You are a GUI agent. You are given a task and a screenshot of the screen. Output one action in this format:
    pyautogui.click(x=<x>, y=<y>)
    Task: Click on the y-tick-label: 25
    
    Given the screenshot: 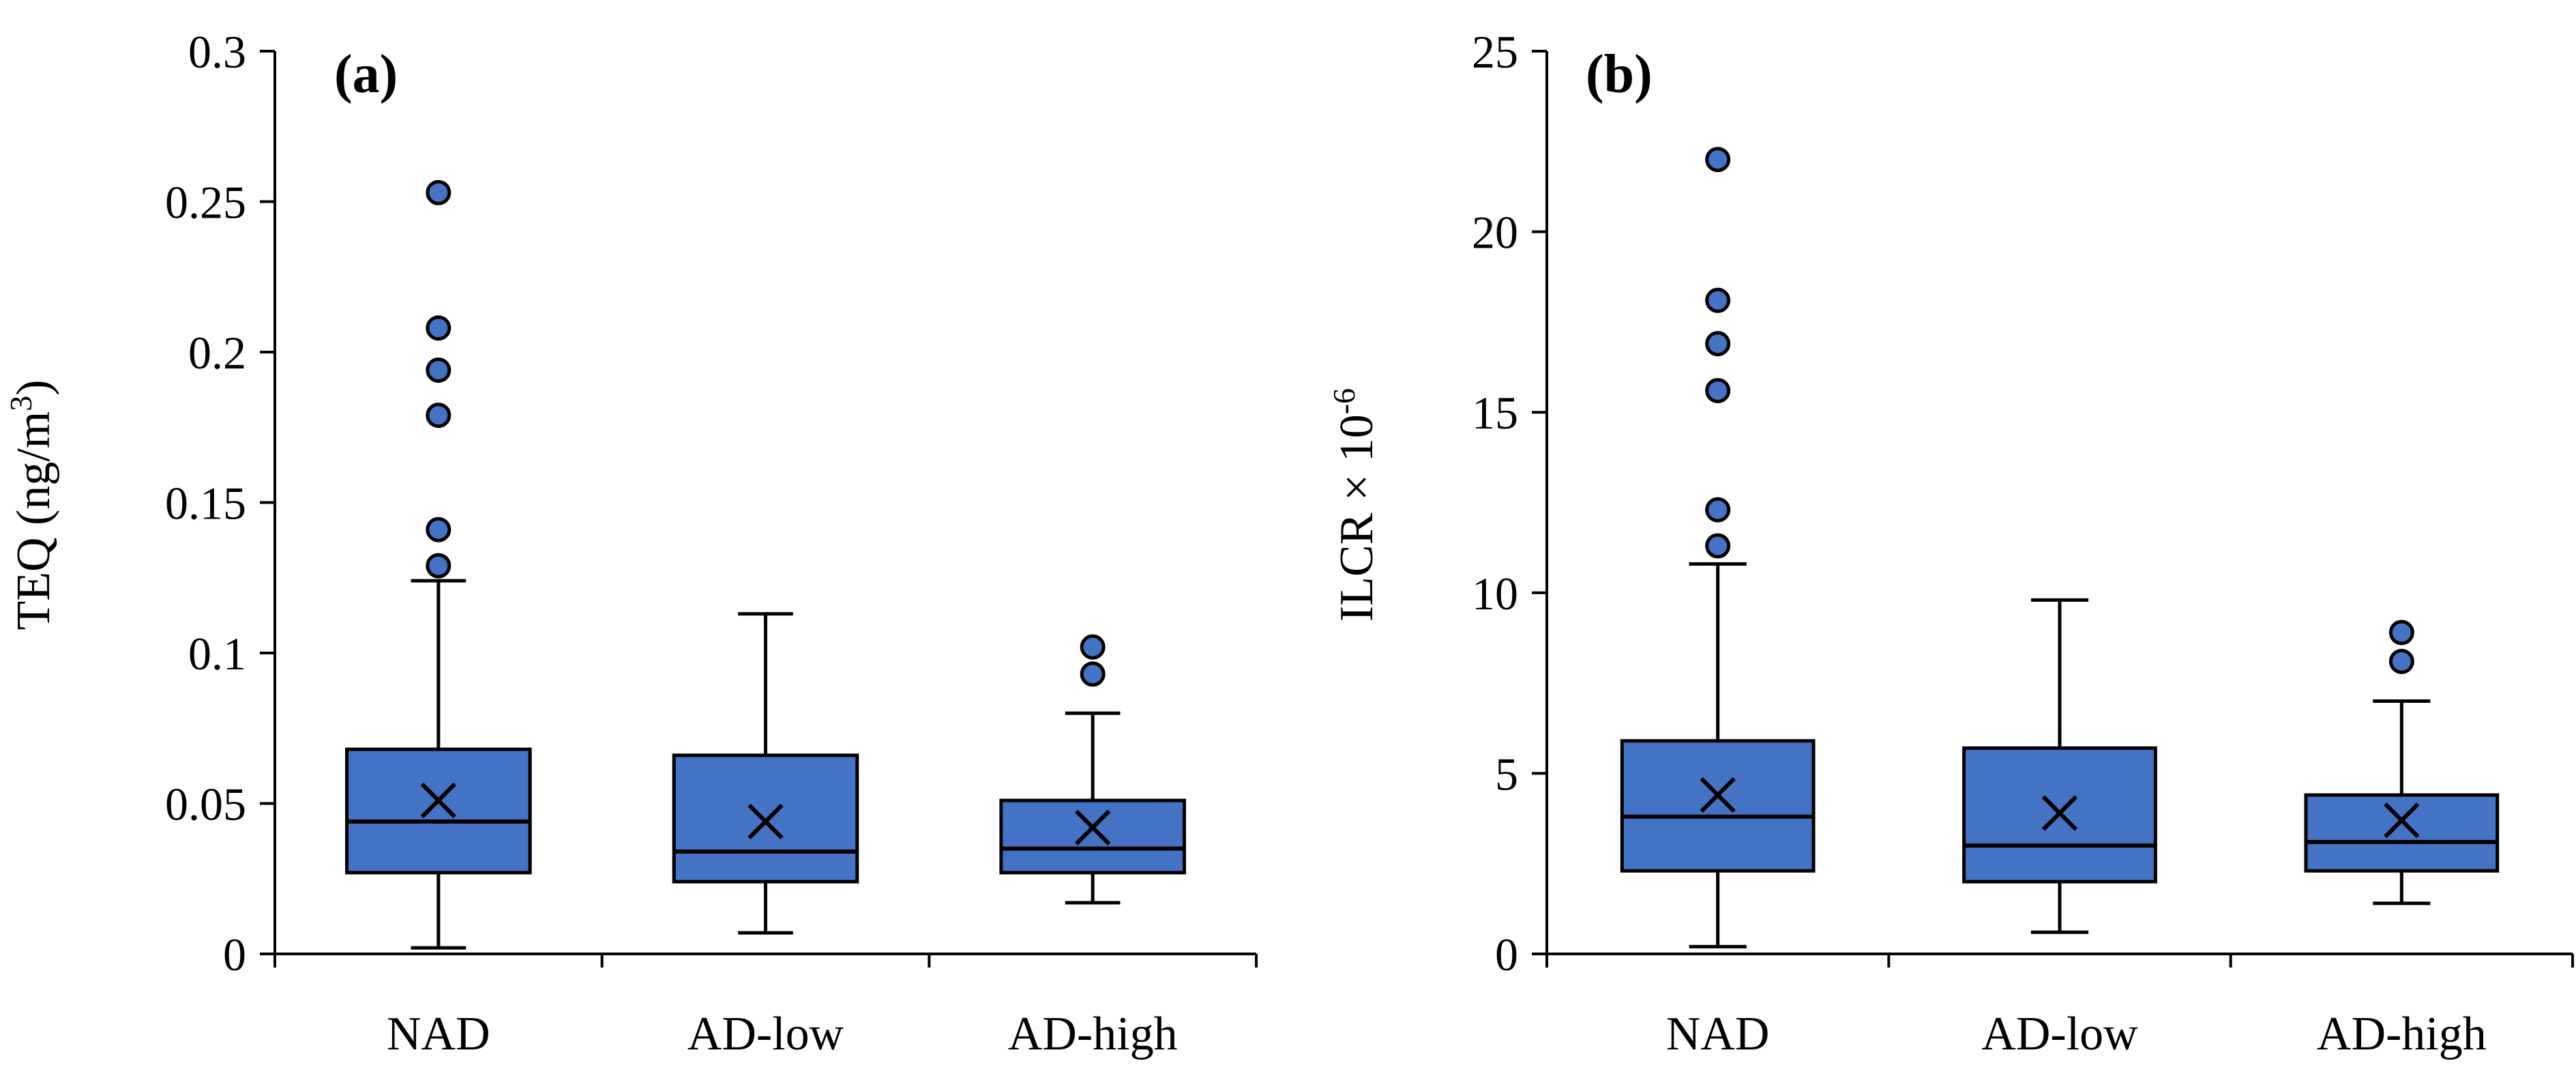 What is the action you would take?
    pyautogui.click(x=1495, y=52)
    